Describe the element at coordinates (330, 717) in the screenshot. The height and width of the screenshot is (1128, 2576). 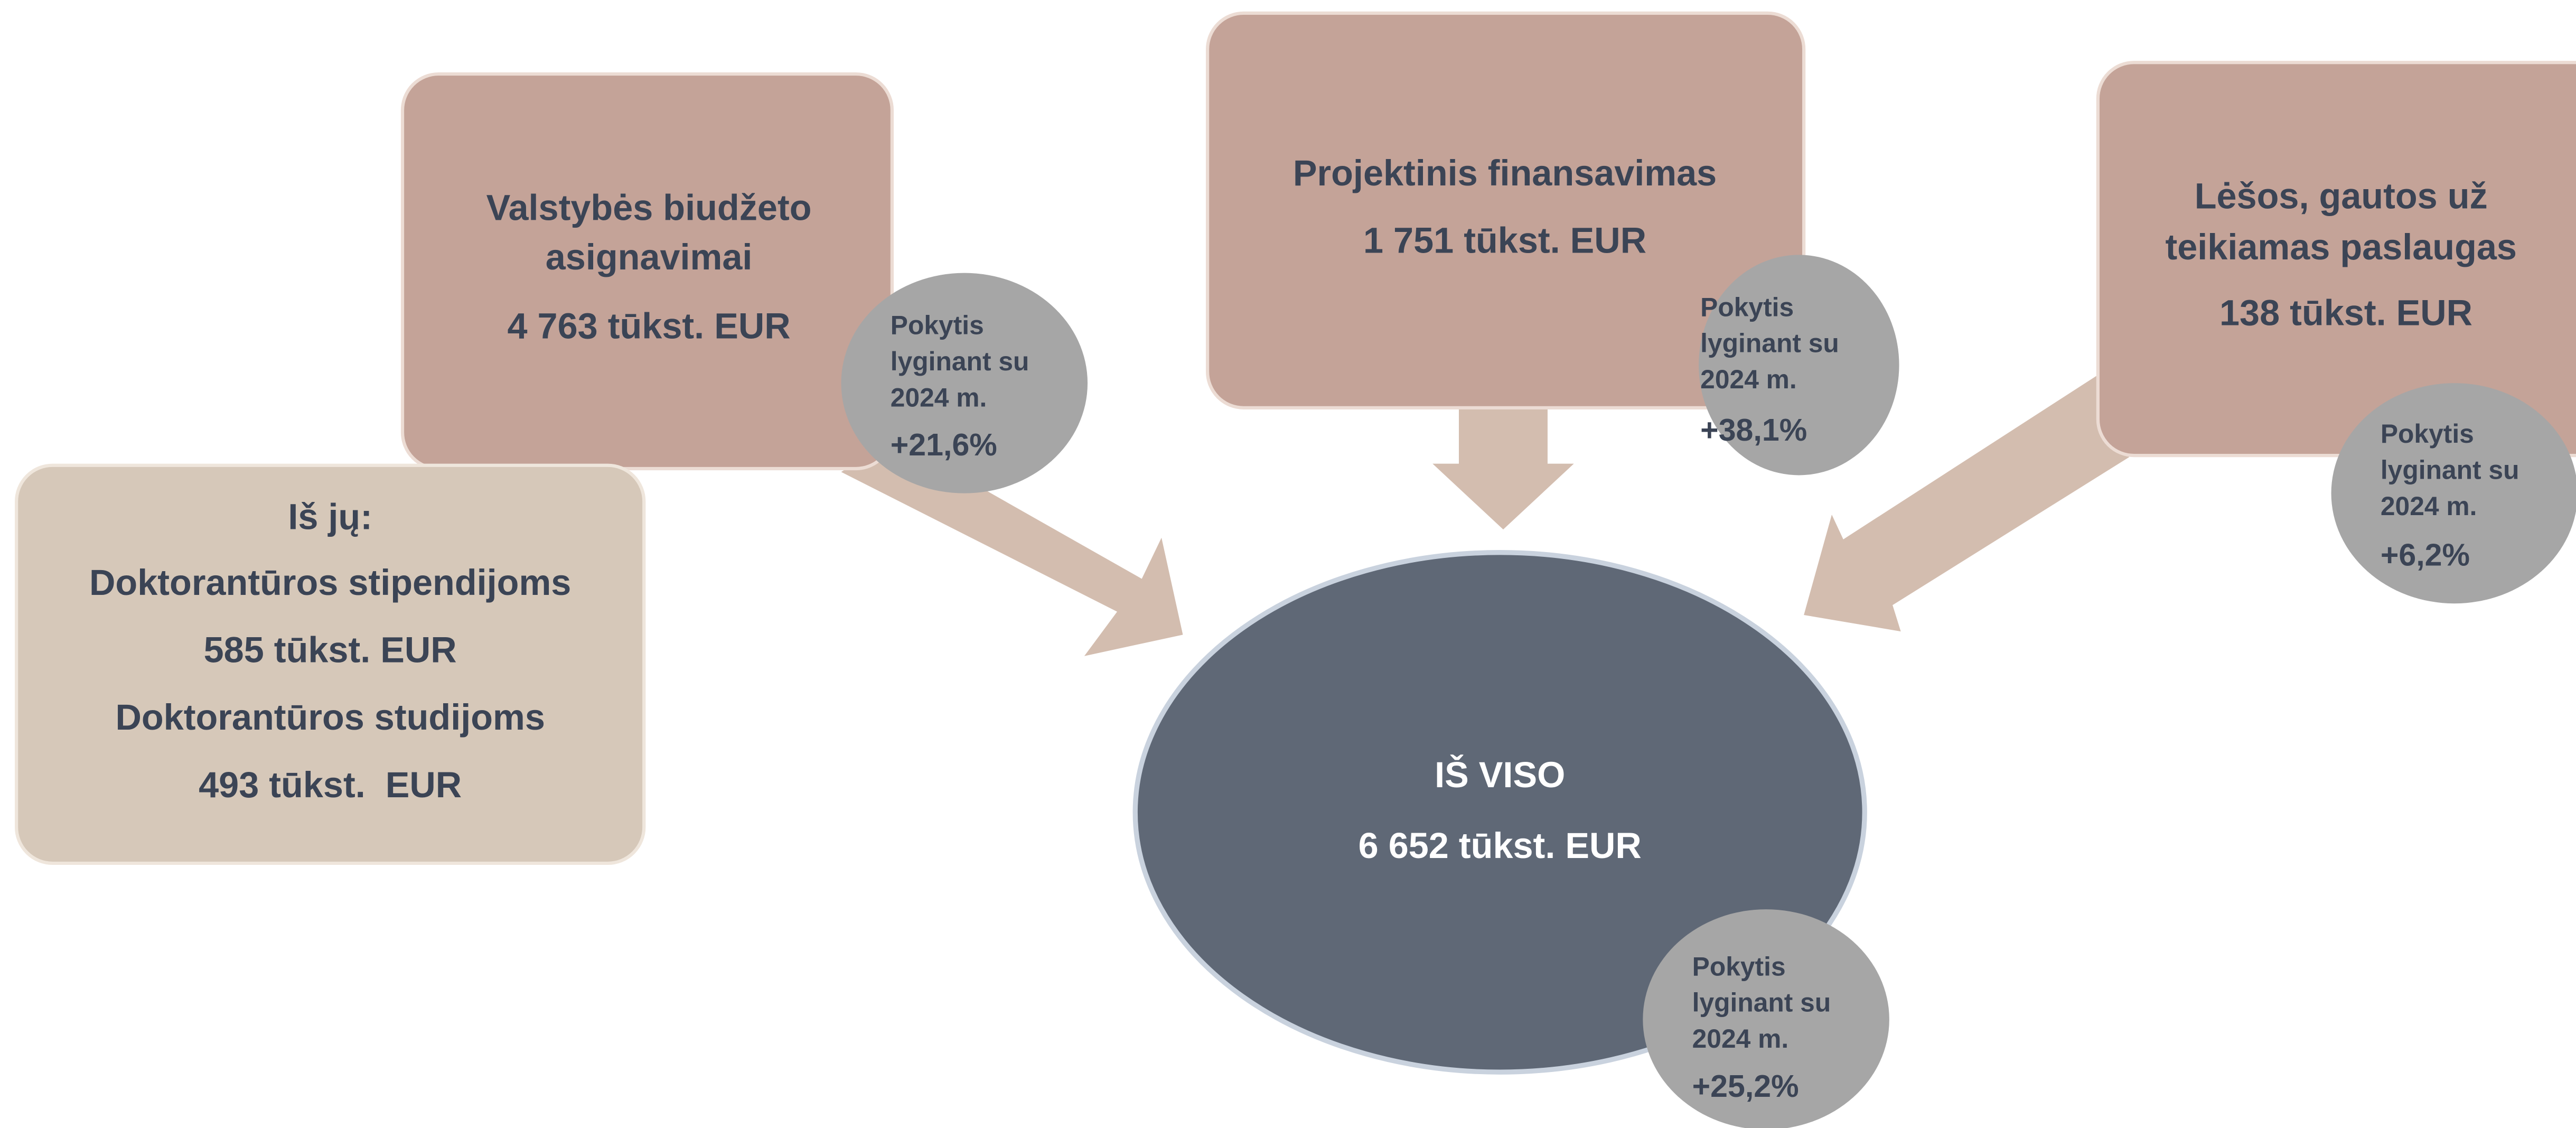
I see `breakdown-line: Doktorantūros studijoms` at that location.